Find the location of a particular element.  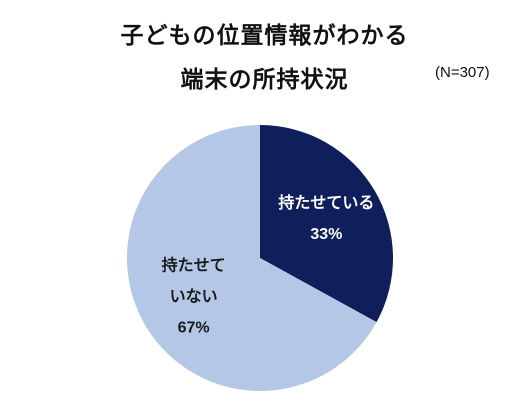

pie-slice is located at coordinates (327, 224).